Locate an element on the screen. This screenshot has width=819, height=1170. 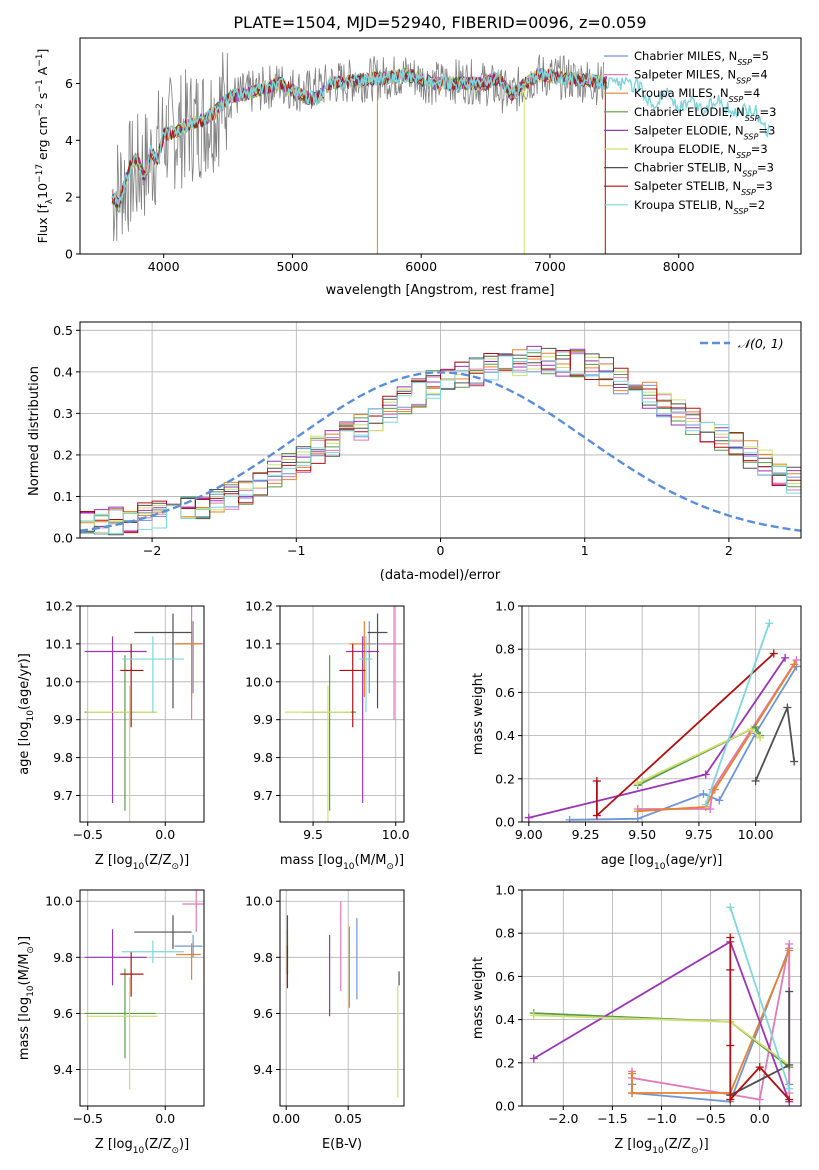
x-tick-label: 7000 is located at coordinates (550, 266).